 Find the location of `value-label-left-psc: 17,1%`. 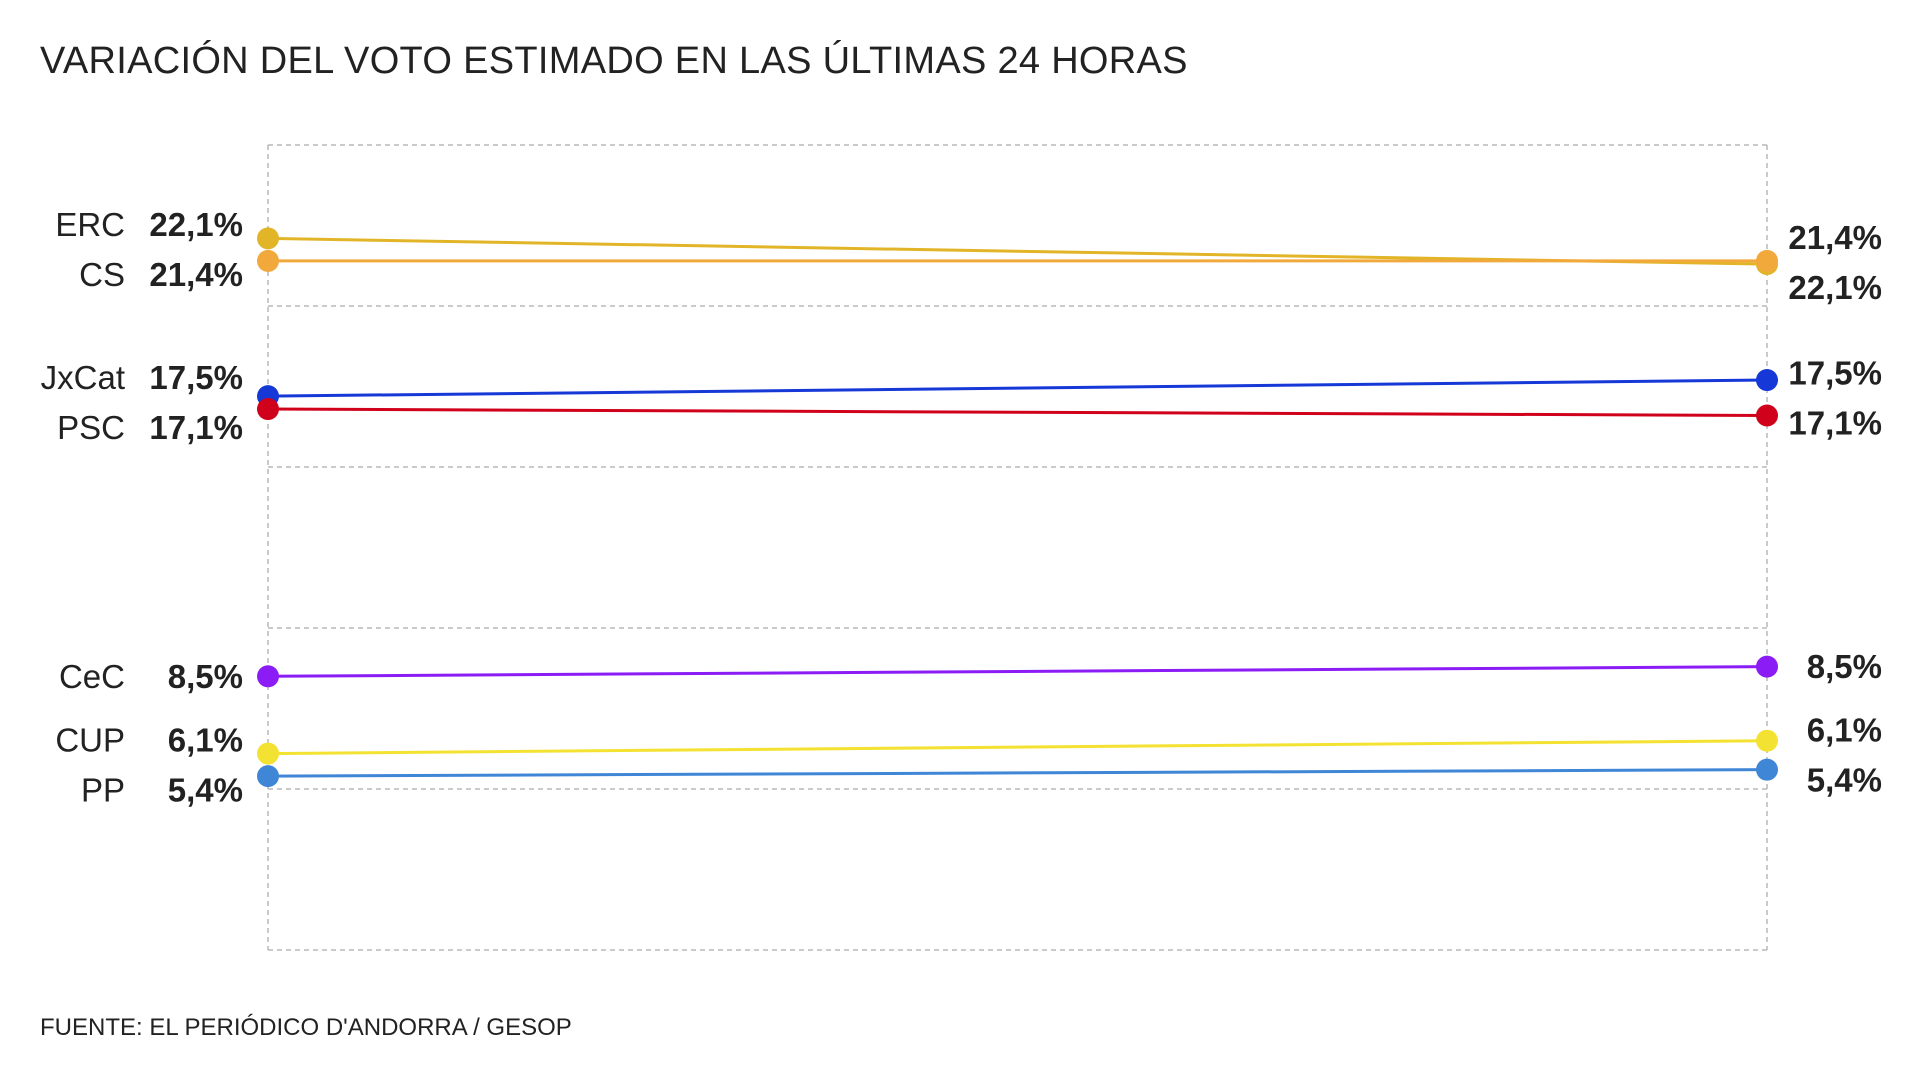

value-label-left-psc: 17,1% is located at coordinates (196, 427).